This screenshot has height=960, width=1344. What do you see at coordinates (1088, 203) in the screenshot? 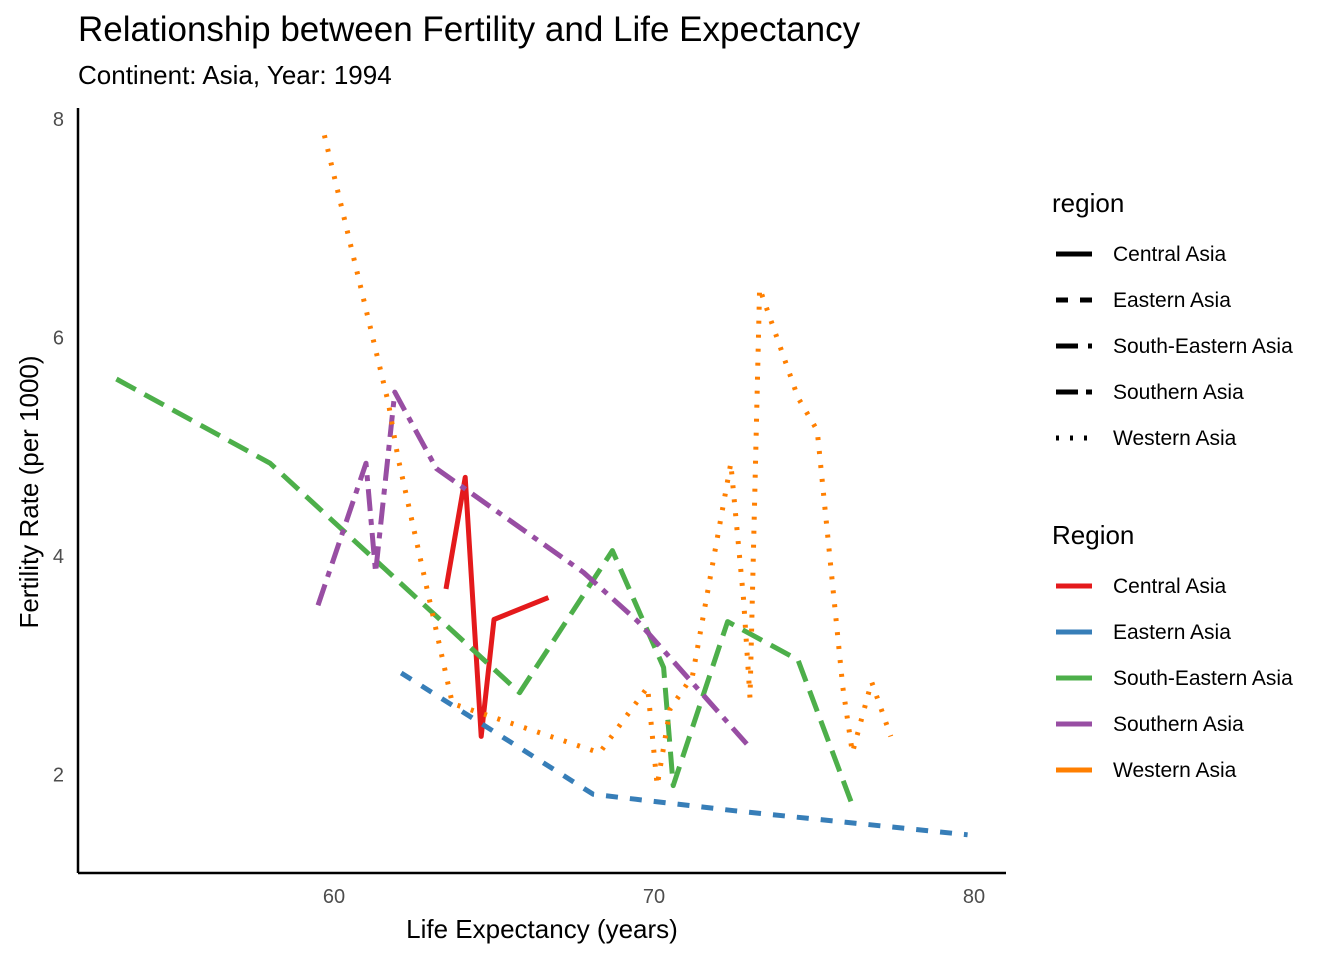
I see `legend-title-1: region` at bounding box center [1088, 203].